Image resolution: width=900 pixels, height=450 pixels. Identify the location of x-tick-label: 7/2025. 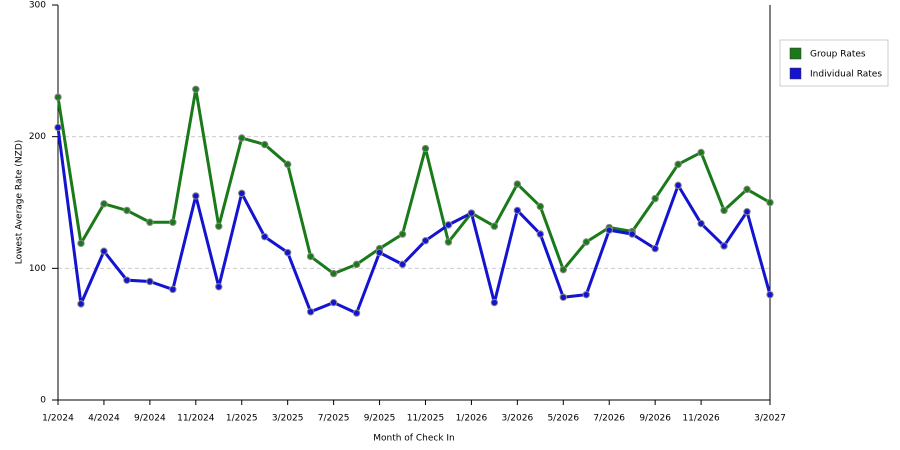
(334, 419).